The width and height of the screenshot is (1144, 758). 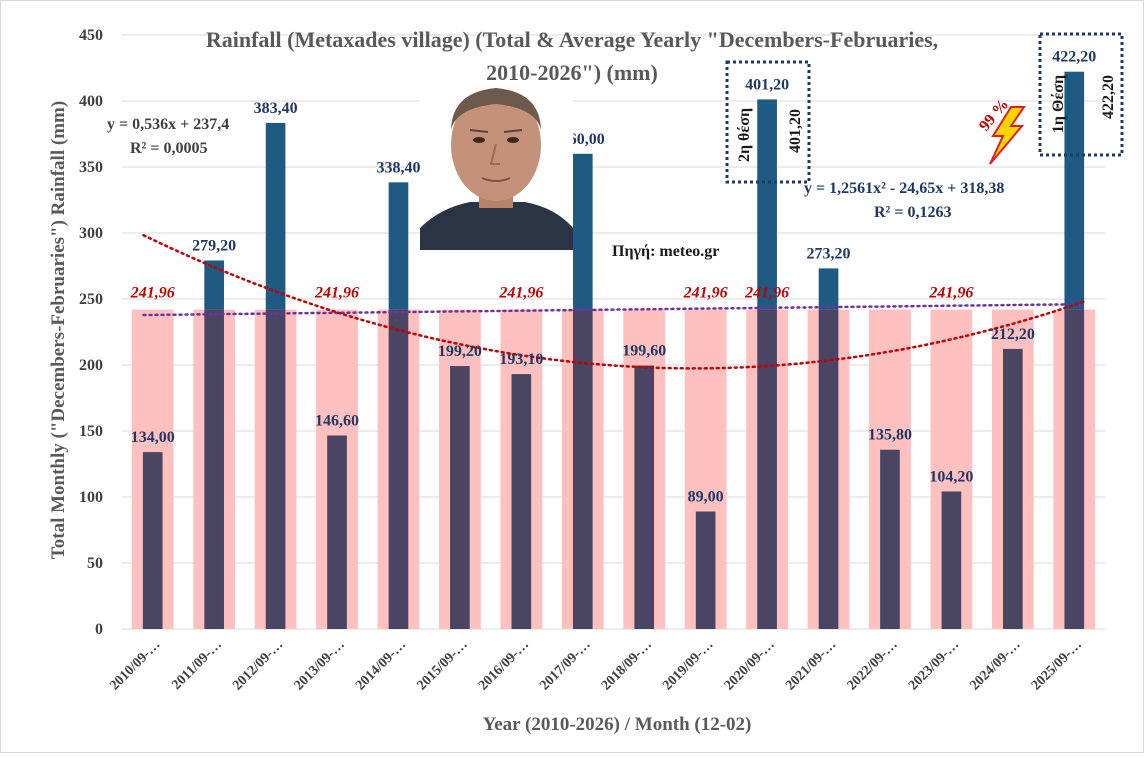 I want to click on value-label: 383,40, so click(x=276, y=108).